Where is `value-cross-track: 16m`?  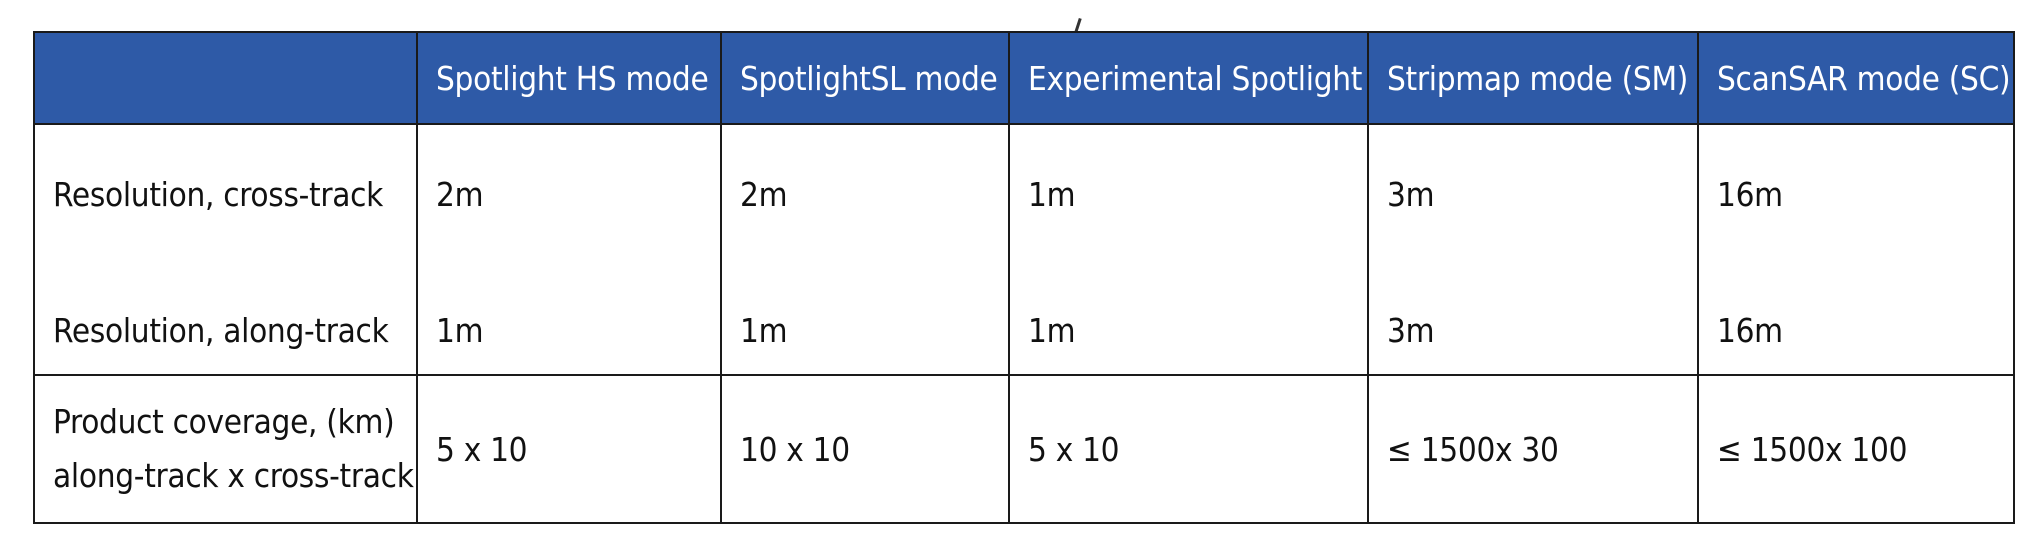 value-cross-track: 16m is located at coordinates (1750, 194).